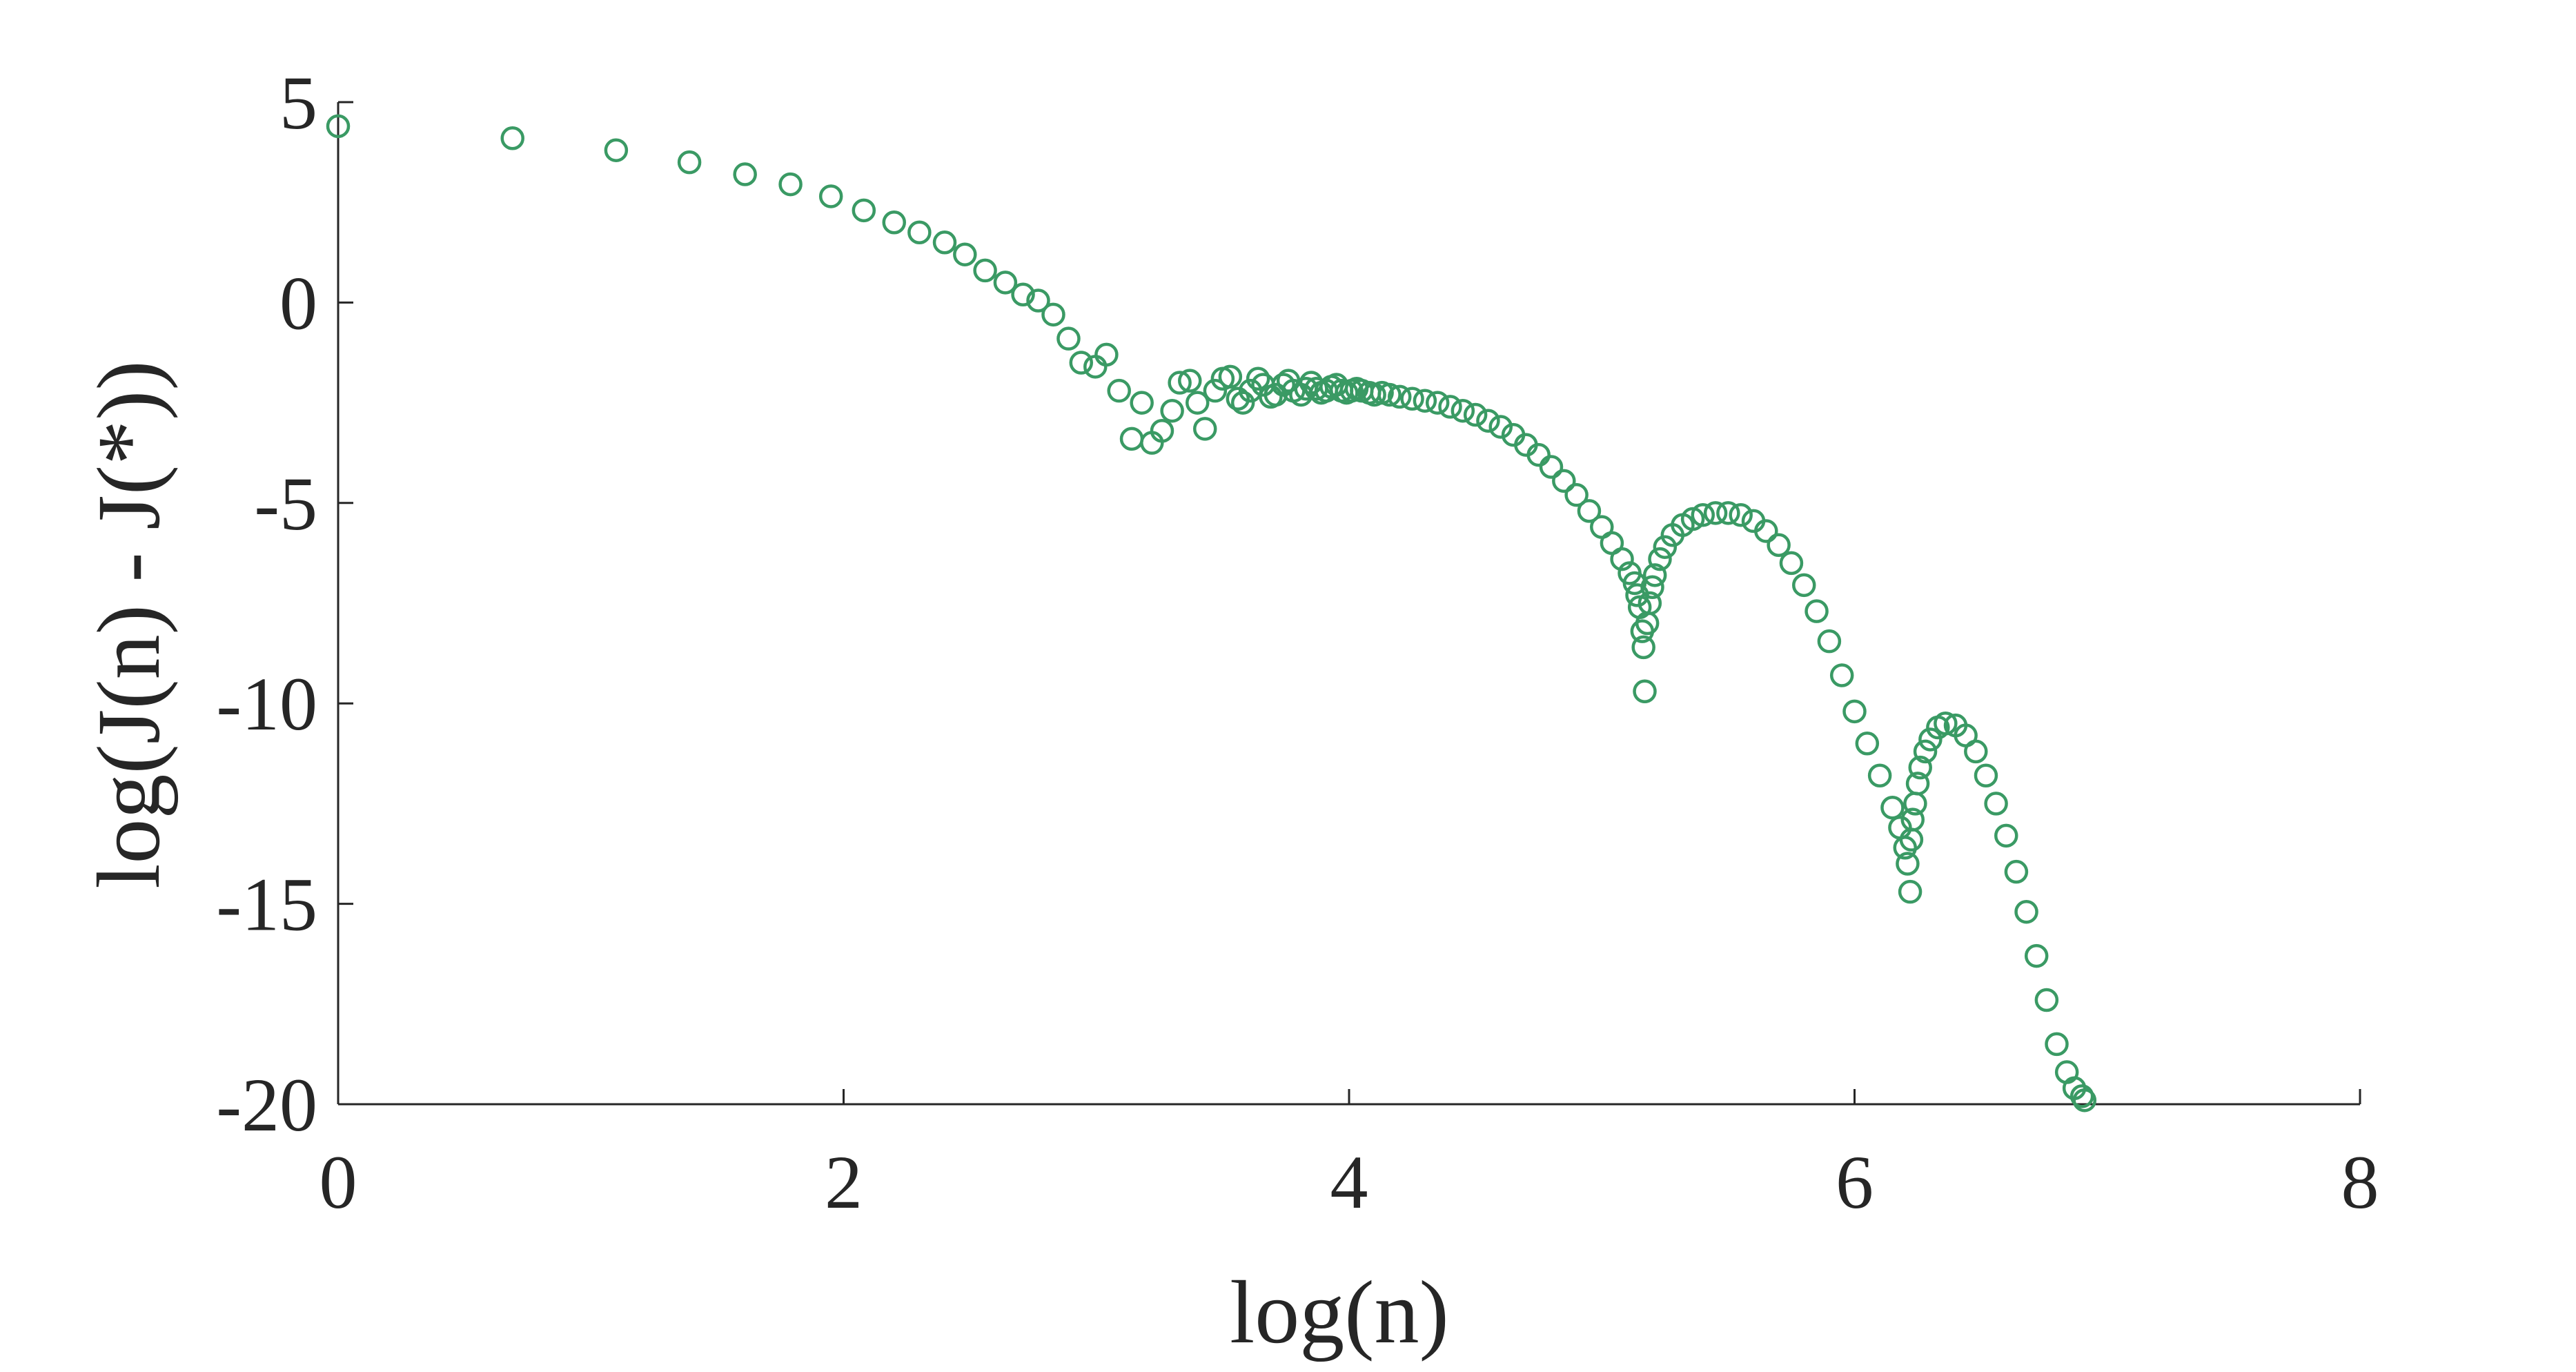 The image size is (2576, 1372). I want to click on x-axis-label: log(n), so click(1339, 1312).